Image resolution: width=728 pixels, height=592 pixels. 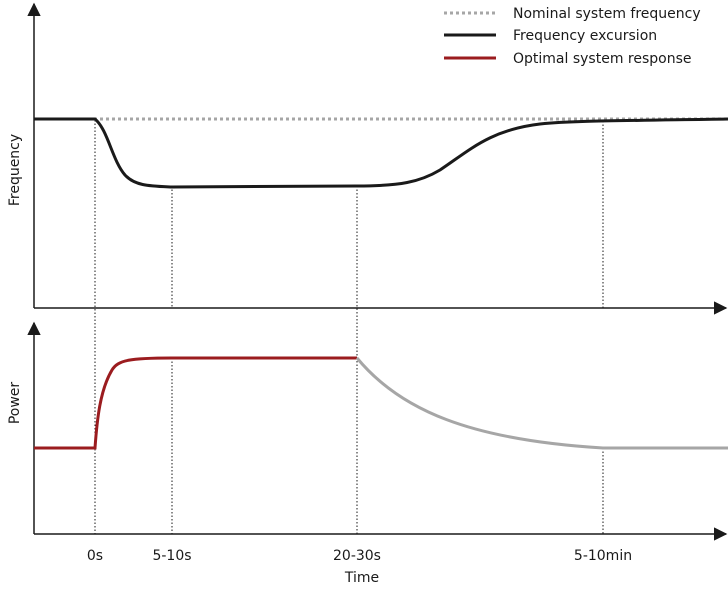 What do you see at coordinates (357, 556) in the screenshot?
I see `tick-label-20-30s: 20-30s` at bounding box center [357, 556].